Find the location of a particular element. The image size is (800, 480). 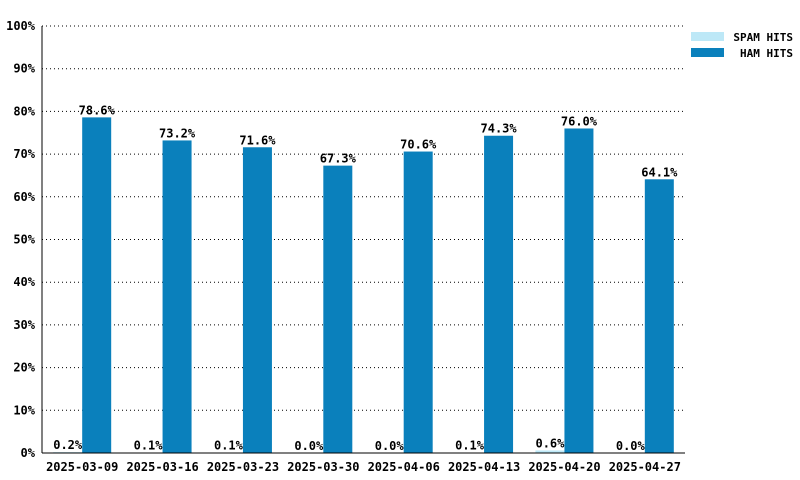

y-tick-label: 0% is located at coordinates (28, 453).